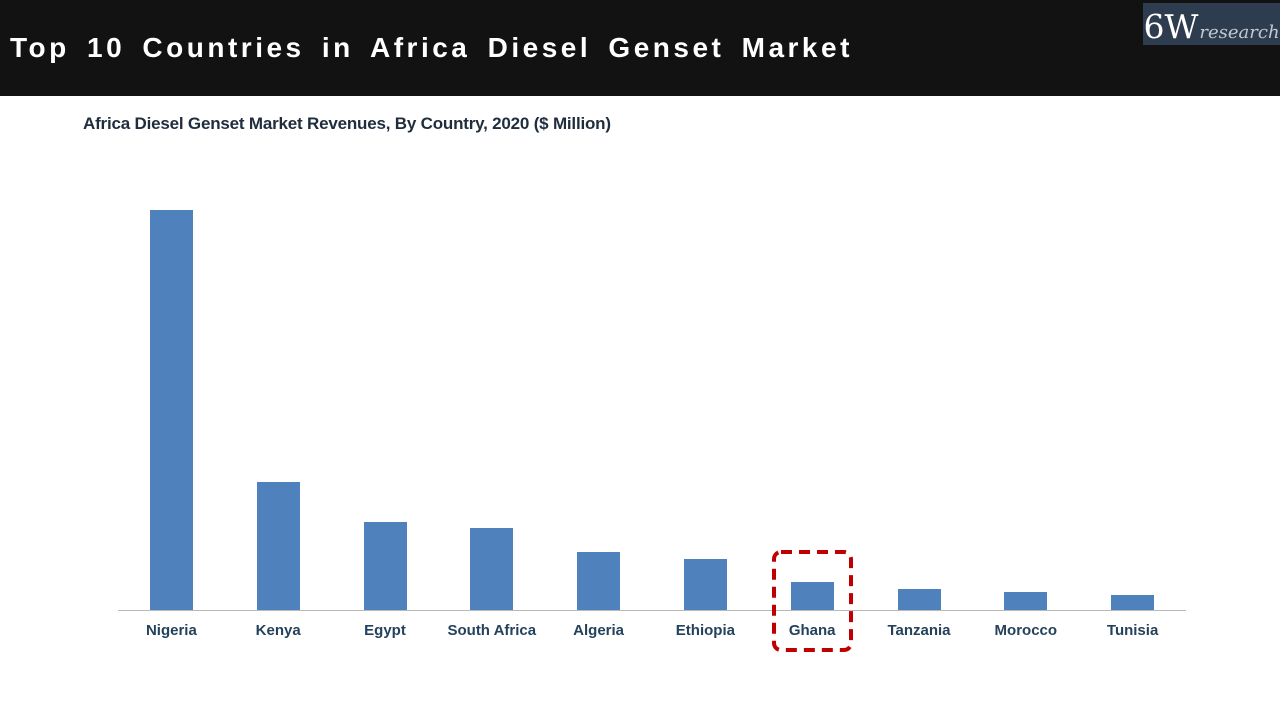  What do you see at coordinates (919, 630) in the screenshot?
I see `x-axis-label-tanzania: Tanzania` at bounding box center [919, 630].